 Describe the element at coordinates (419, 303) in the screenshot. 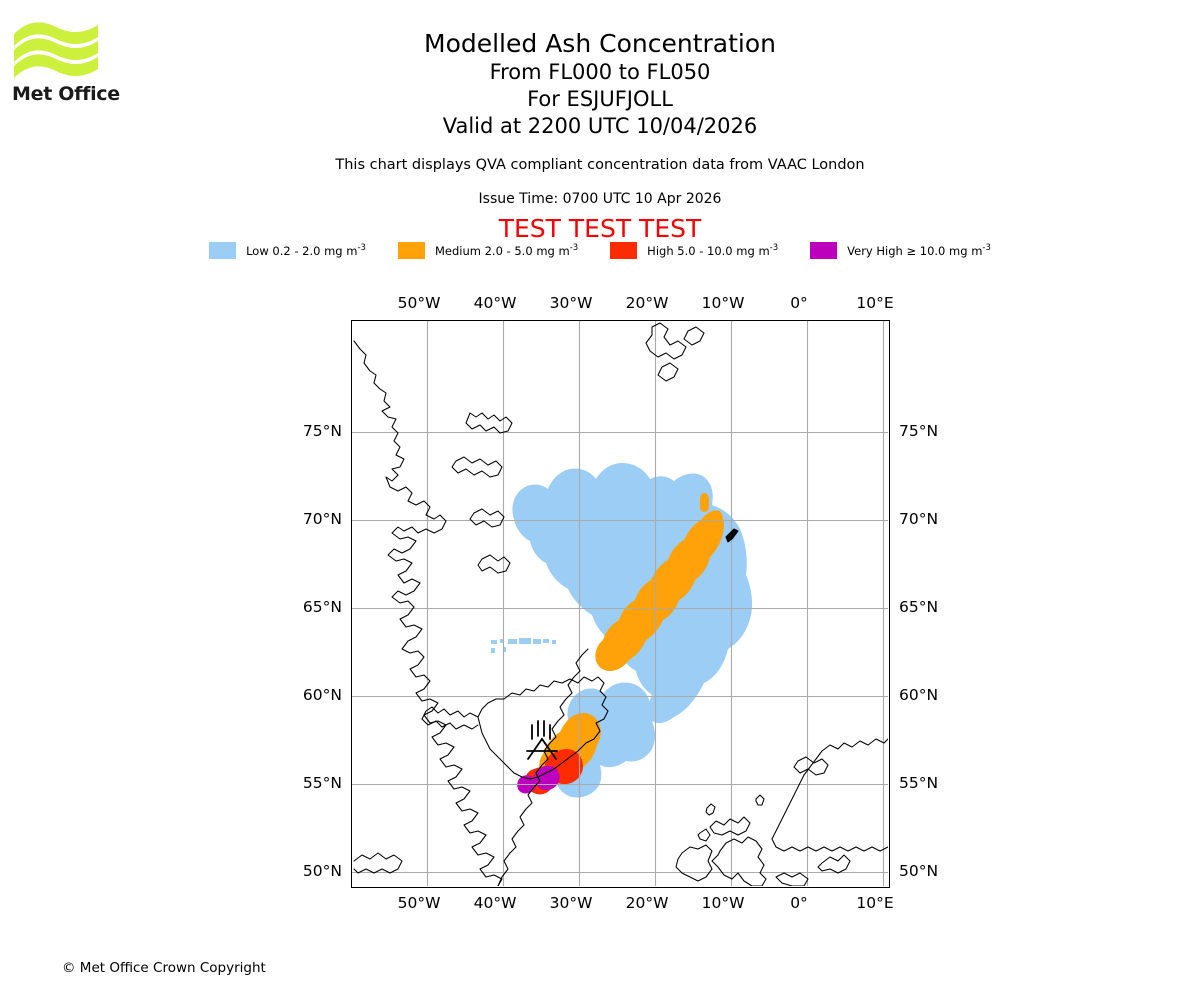

I see `lon-label-top-50w: 50°W` at that location.